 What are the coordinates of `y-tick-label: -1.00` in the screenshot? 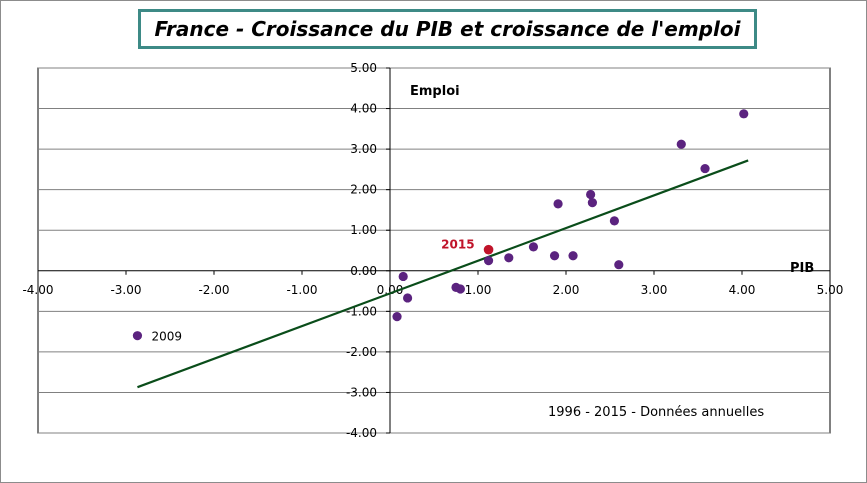 It's located at (361, 311).